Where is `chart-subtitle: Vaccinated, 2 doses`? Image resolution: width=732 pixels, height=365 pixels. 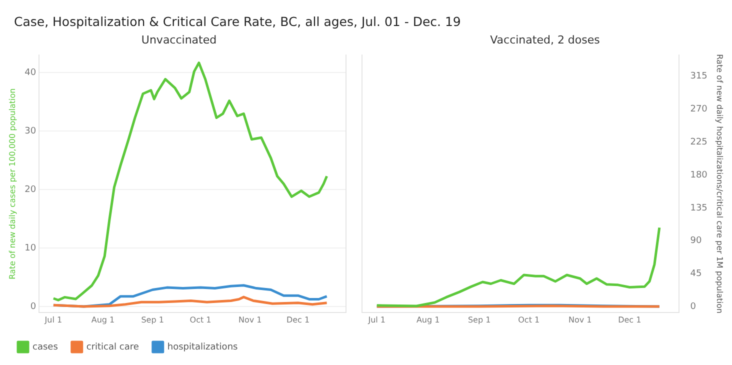
chart-subtitle: Vaccinated, 2 doses is located at coordinates (545, 39).